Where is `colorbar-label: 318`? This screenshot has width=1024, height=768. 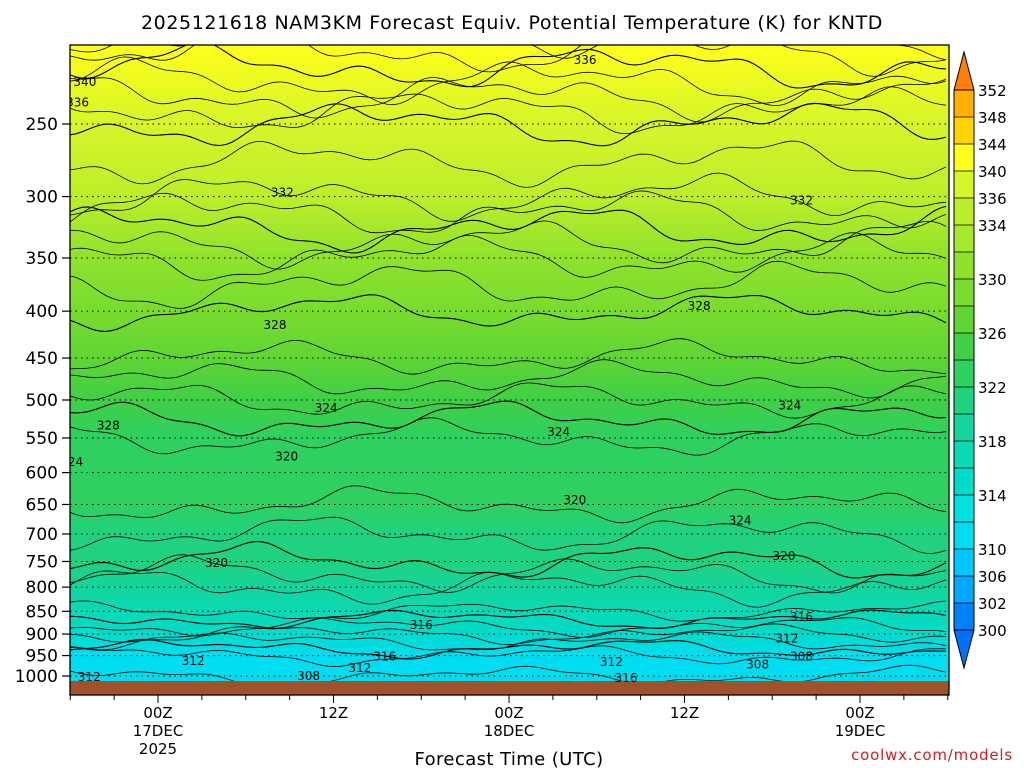 colorbar-label: 318 is located at coordinates (992, 442).